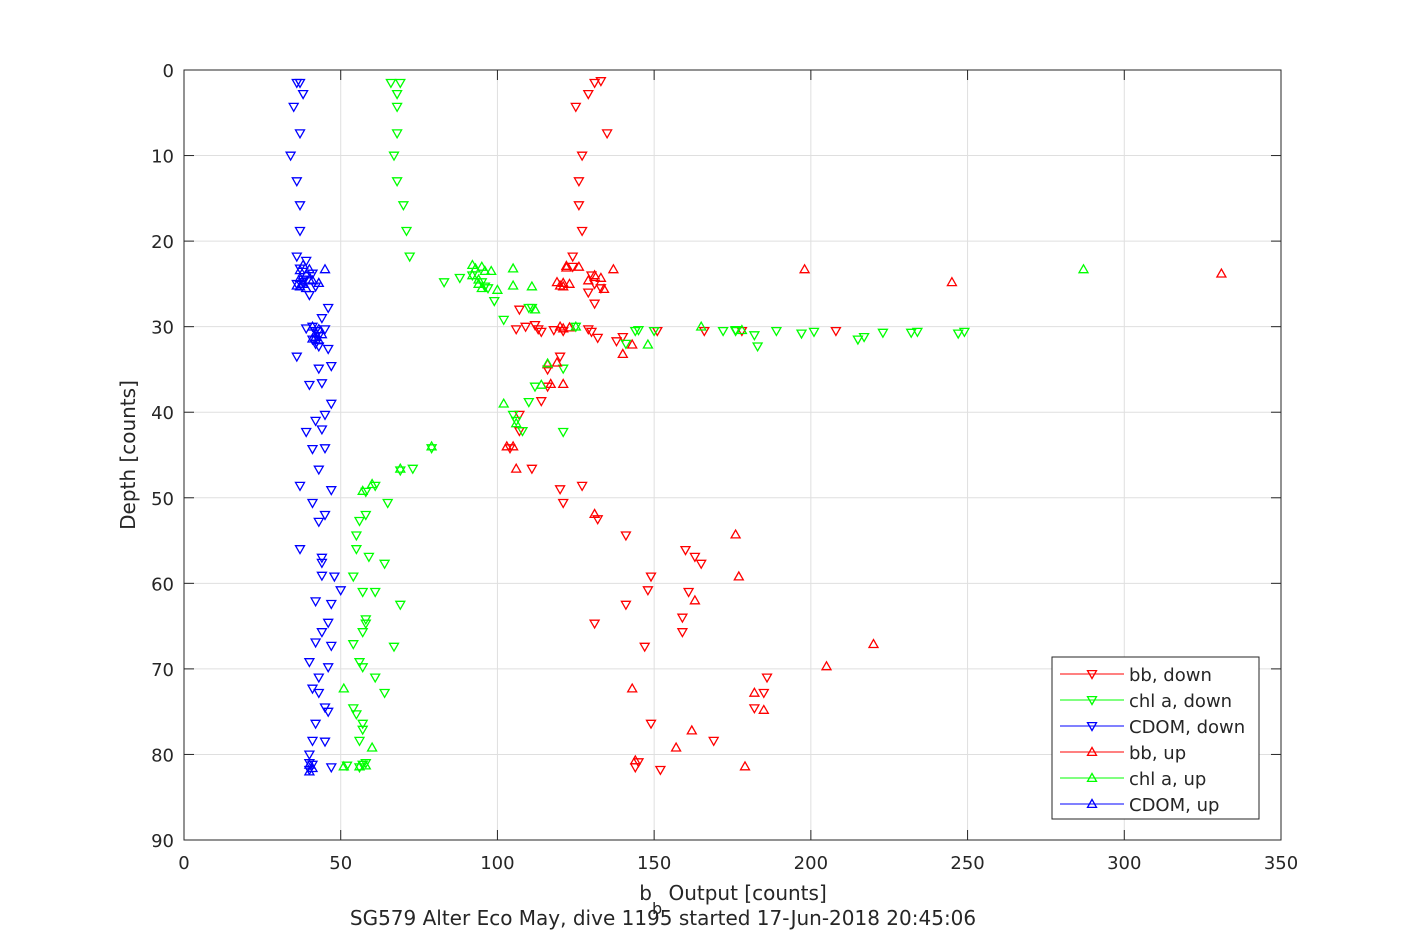 The width and height of the screenshot is (1417, 945). What do you see at coordinates (168, 71) in the screenshot?
I see `y-tick-label: 0` at bounding box center [168, 71].